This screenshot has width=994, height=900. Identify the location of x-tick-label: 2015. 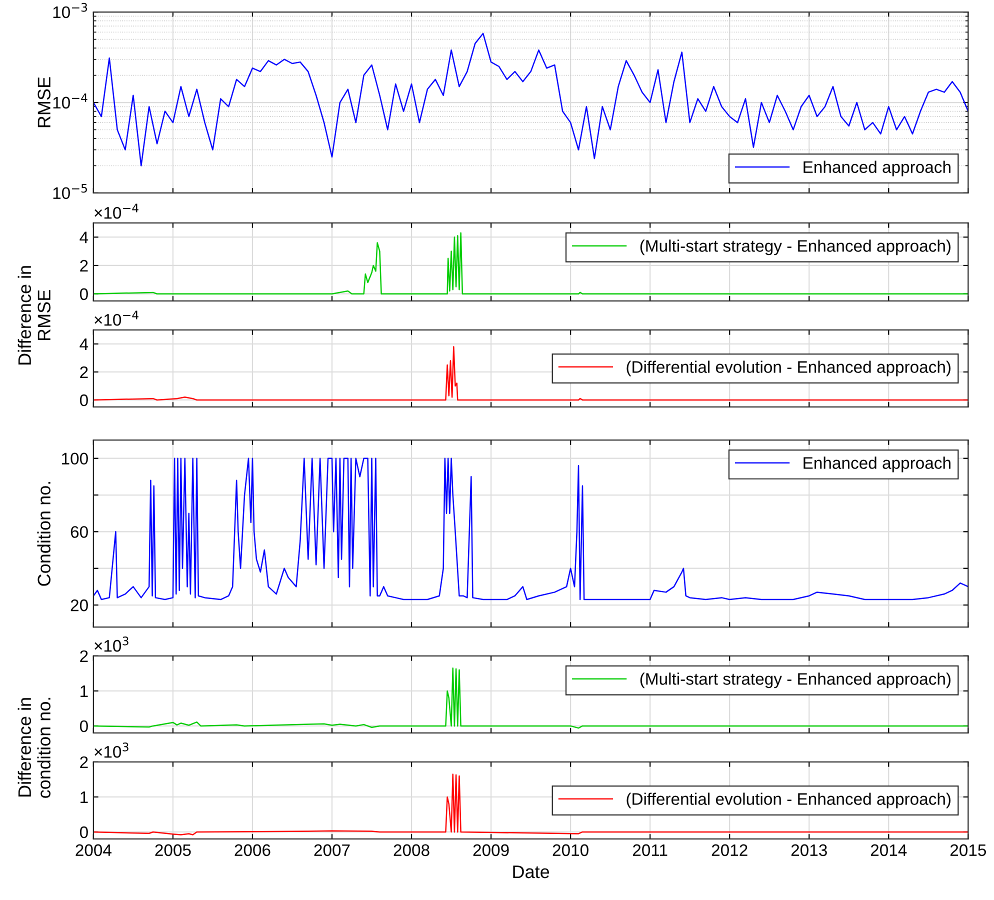
(968, 850).